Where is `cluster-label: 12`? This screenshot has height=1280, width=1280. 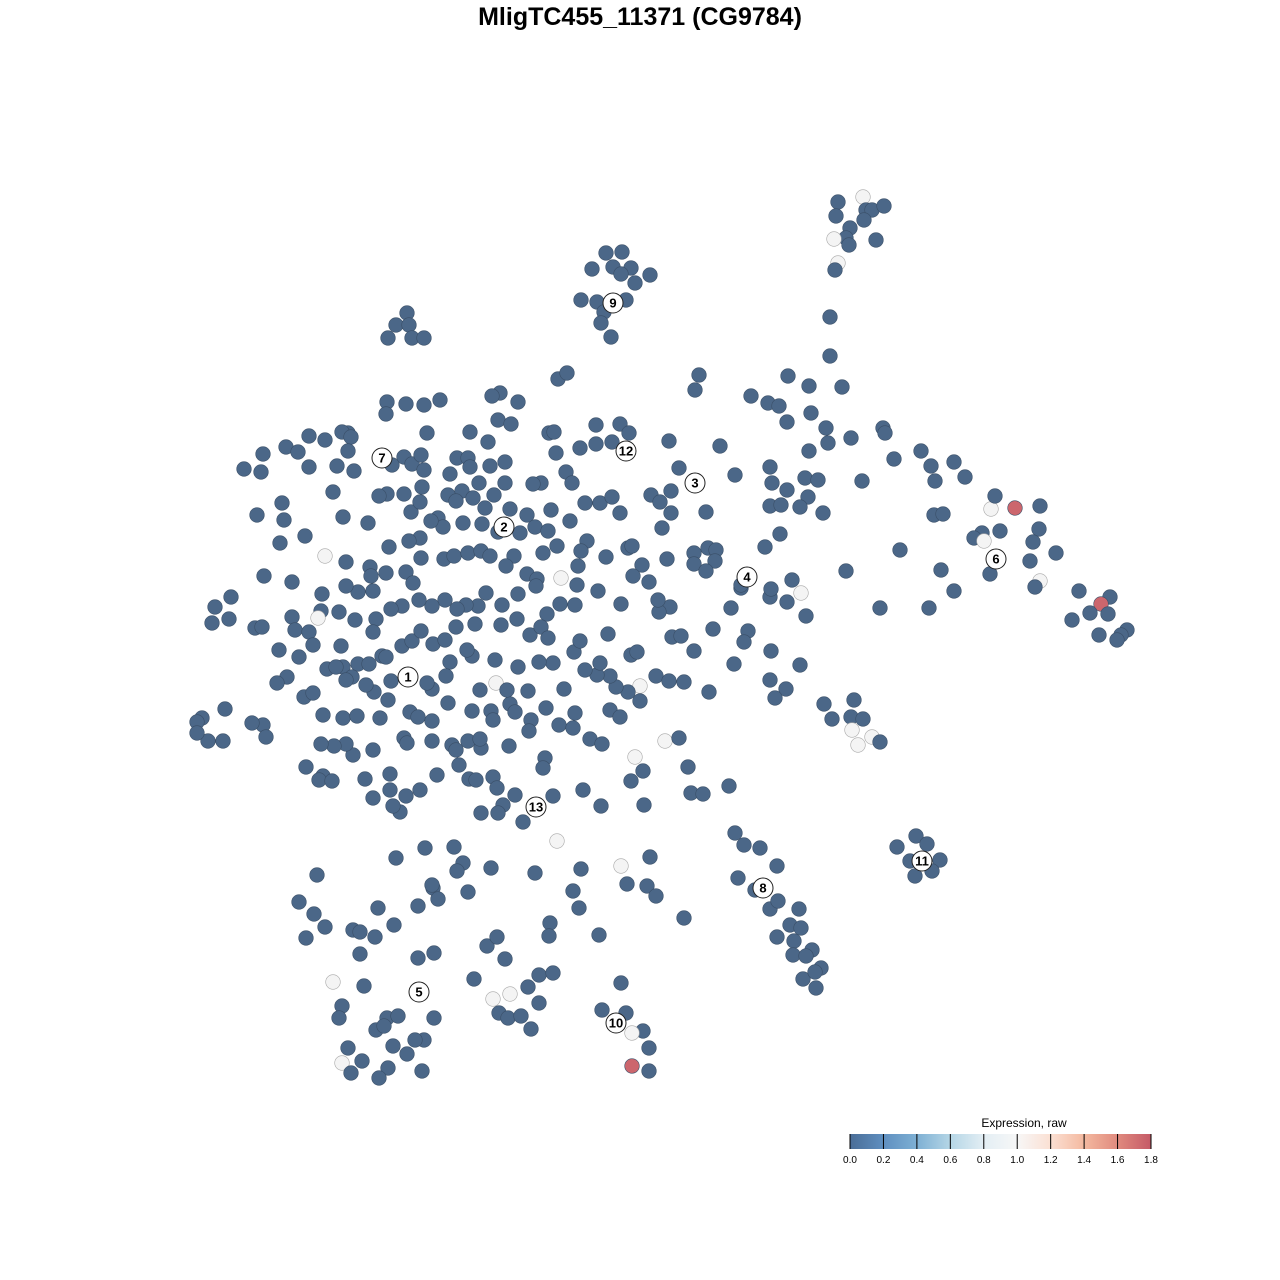
cluster-label: 12 is located at coordinates (626, 451).